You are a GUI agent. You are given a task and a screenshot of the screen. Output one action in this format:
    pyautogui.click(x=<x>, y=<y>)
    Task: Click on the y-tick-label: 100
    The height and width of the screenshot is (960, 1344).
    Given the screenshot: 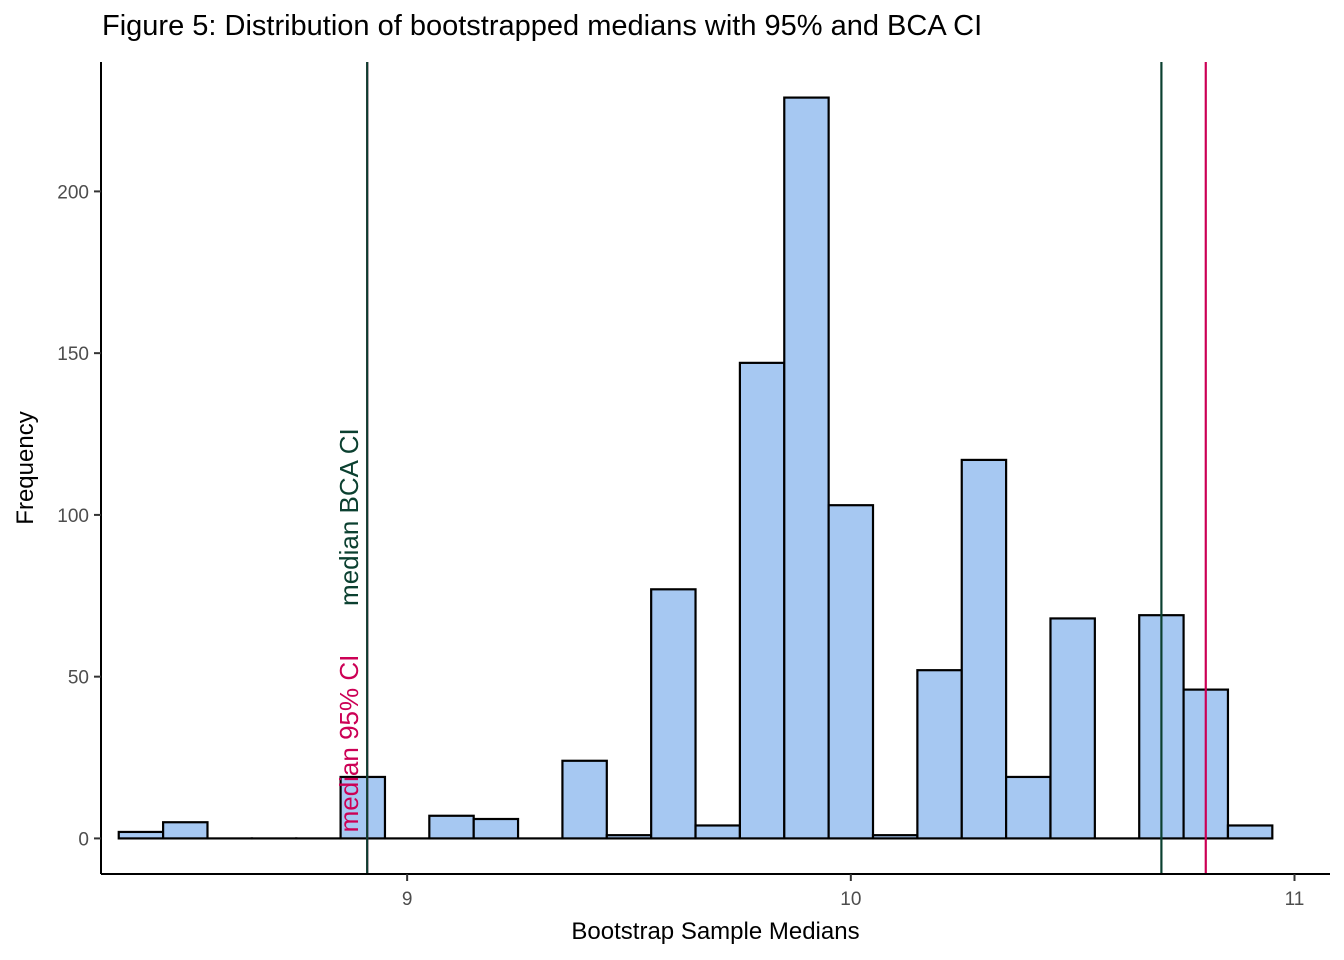 What is the action you would take?
    pyautogui.click(x=73, y=516)
    